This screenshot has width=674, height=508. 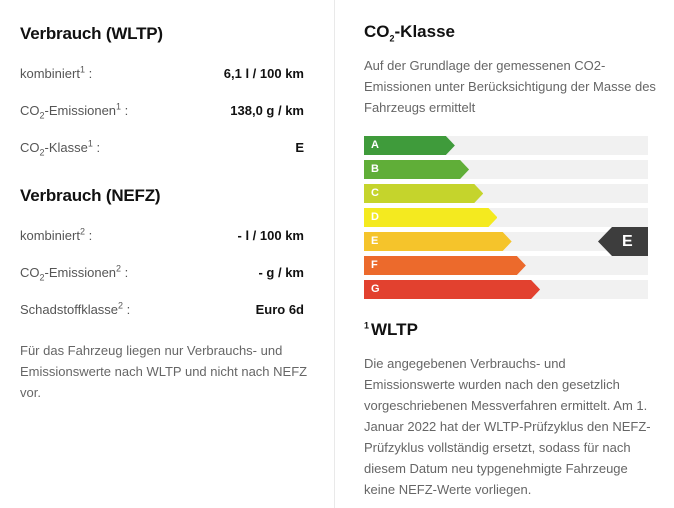 I want to click on class-row-b: B, so click(x=506, y=169).